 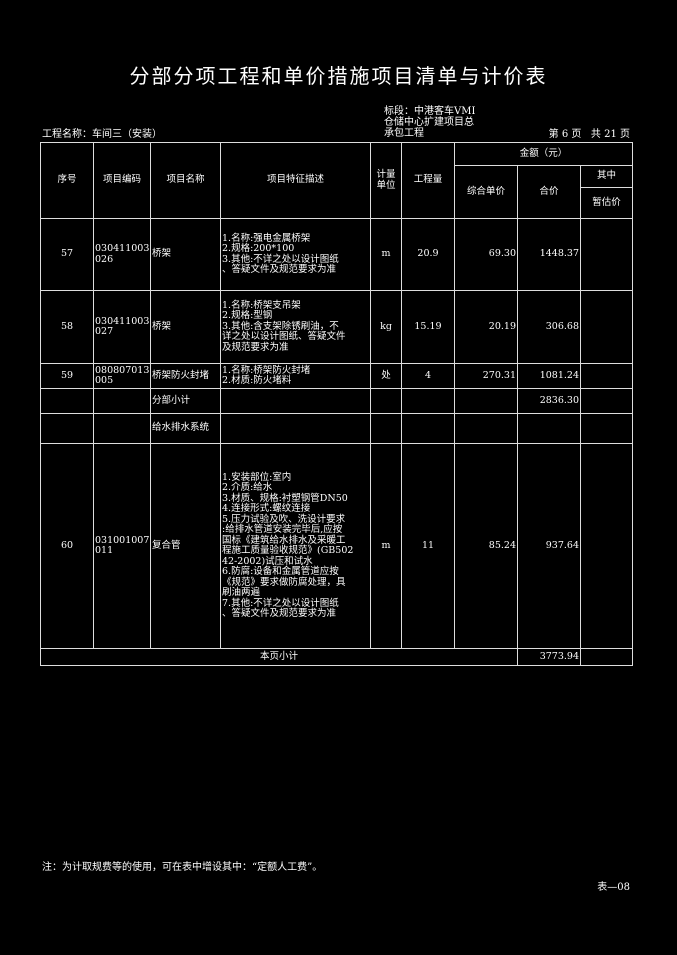 I want to click on page-title: 分部分项工程和单价措施项目清单与计价表, so click(x=338, y=76).